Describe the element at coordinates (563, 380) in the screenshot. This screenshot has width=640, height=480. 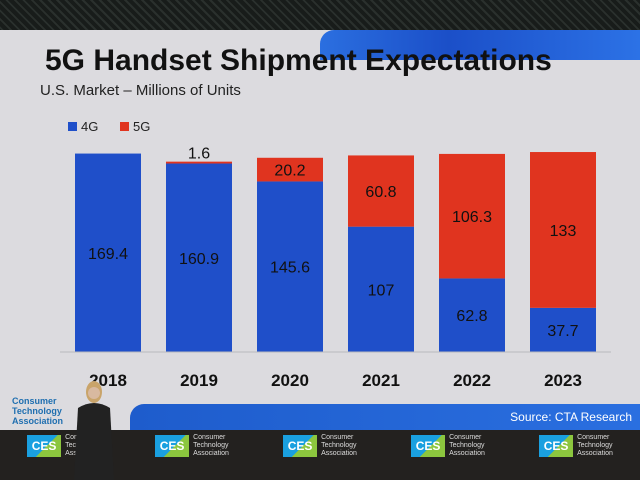
I see `x-tick-2023: 2023` at that location.